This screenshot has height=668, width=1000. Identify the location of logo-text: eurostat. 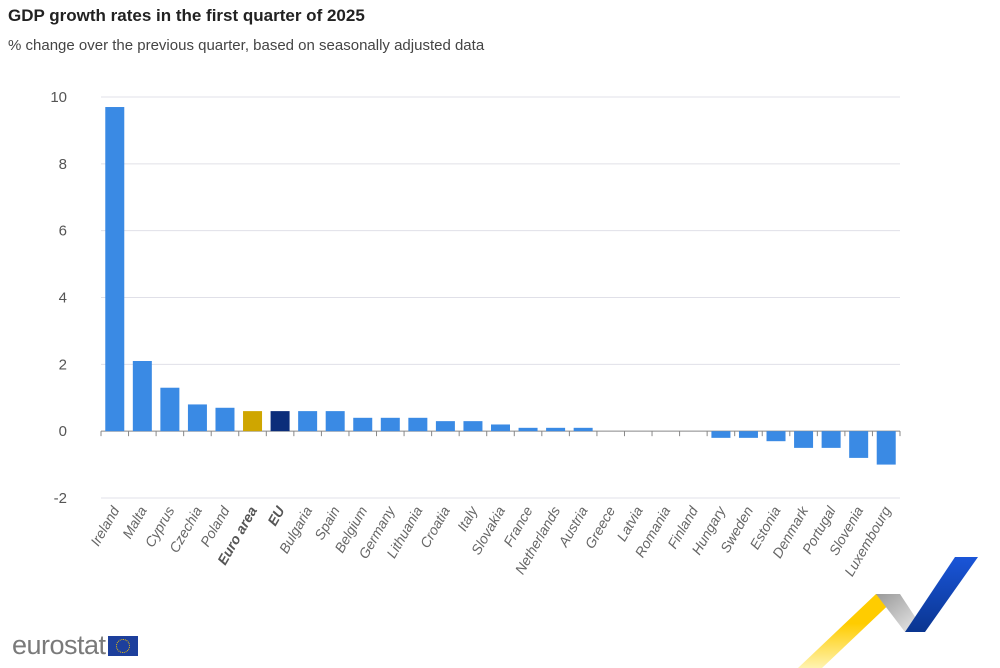
(59, 645).